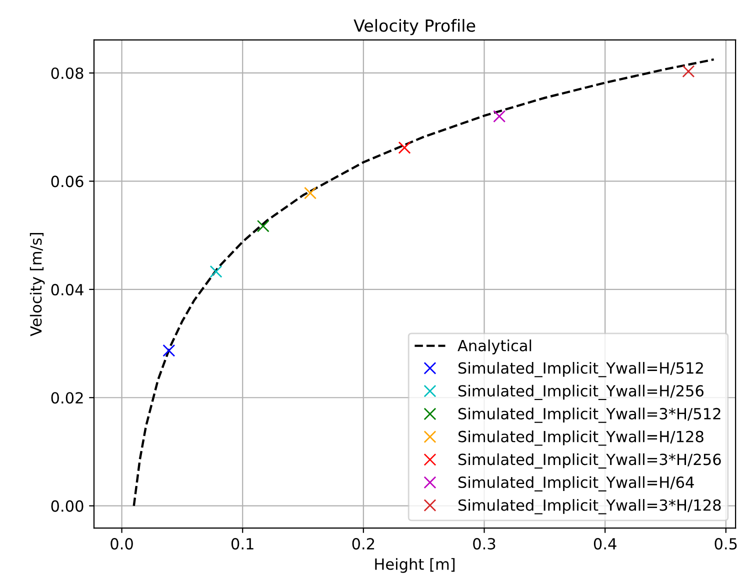 This screenshot has height=588, width=746. I want to click on legend-label: Simulated_Implicit_Ywall=H/128, so click(581, 438).